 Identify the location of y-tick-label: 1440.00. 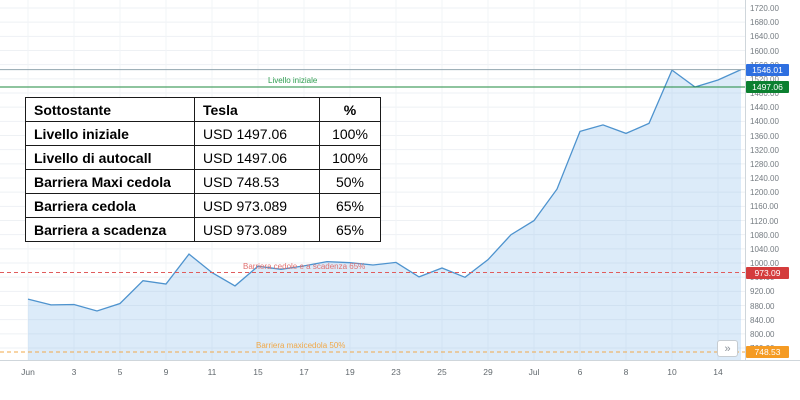
(764, 108).